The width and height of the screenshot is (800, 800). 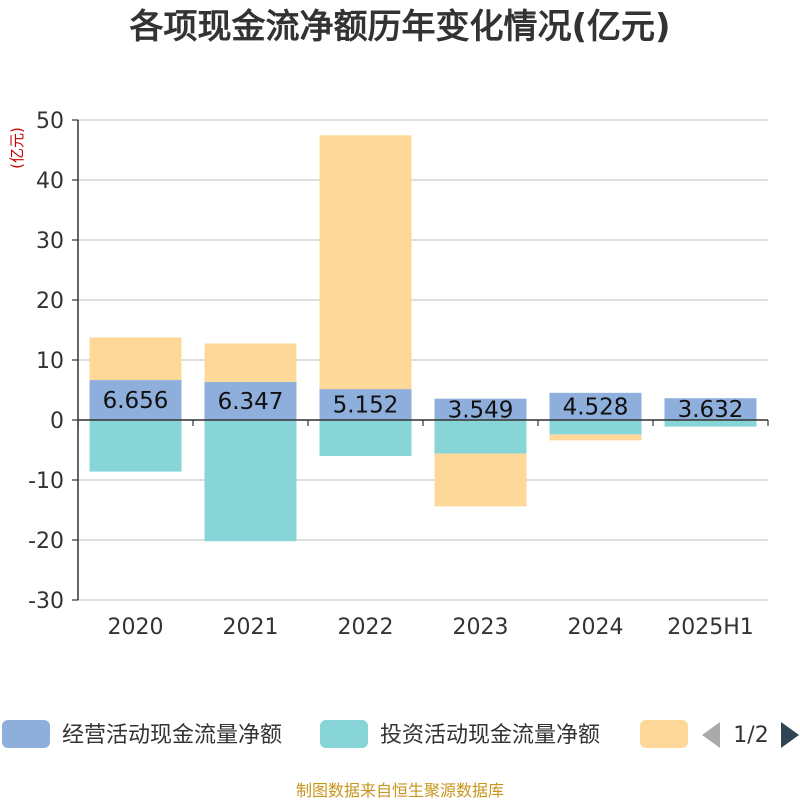 I want to click on legend-label-2: 投资活动现金流量净额, so click(x=490, y=735).